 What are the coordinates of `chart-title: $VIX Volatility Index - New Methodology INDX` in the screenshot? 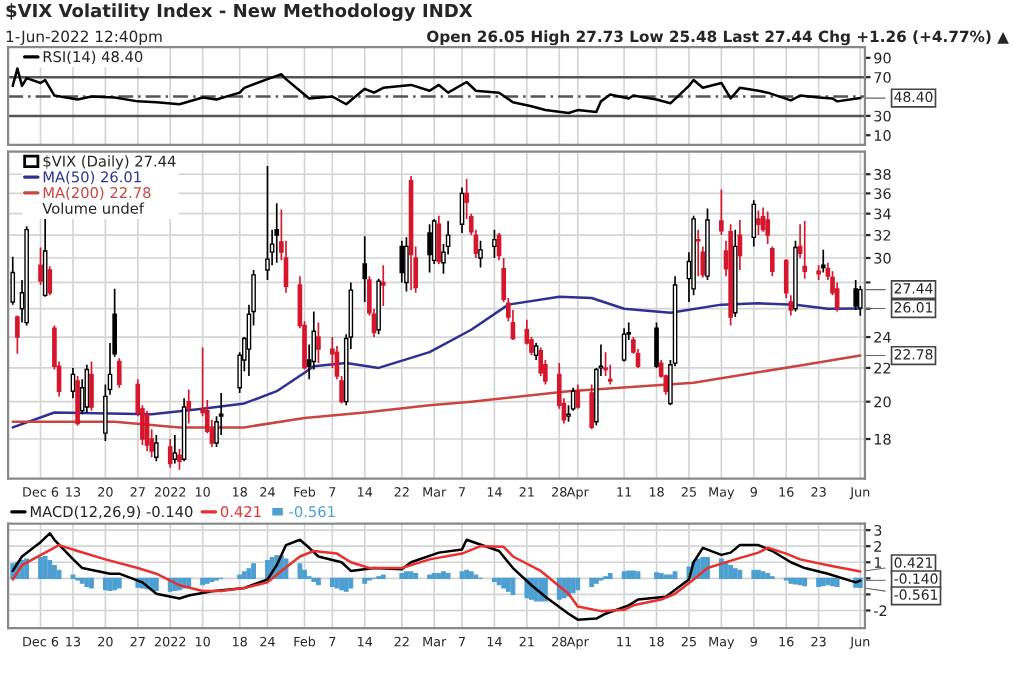 It's located at (239, 12).